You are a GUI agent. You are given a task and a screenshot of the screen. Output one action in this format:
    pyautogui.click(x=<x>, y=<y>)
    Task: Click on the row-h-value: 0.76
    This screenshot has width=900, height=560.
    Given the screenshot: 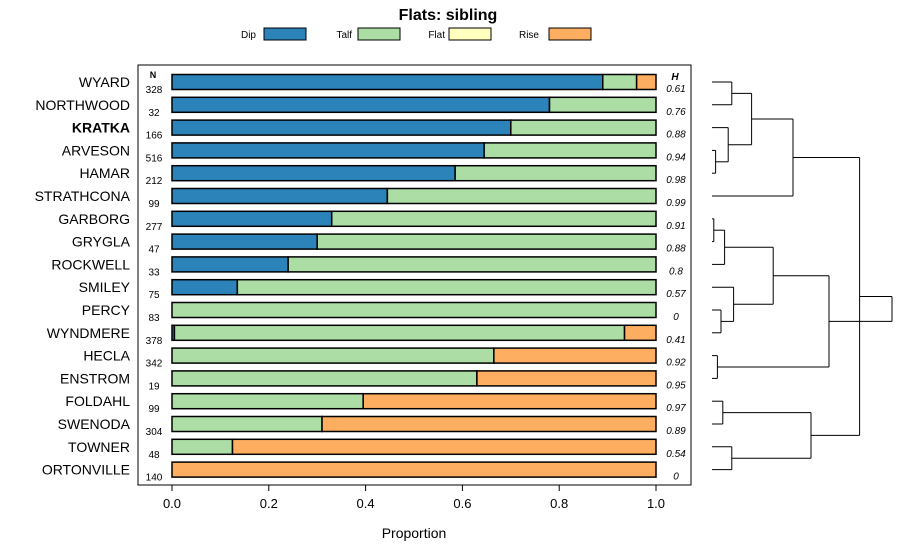 What is the action you would take?
    pyautogui.click(x=676, y=112)
    